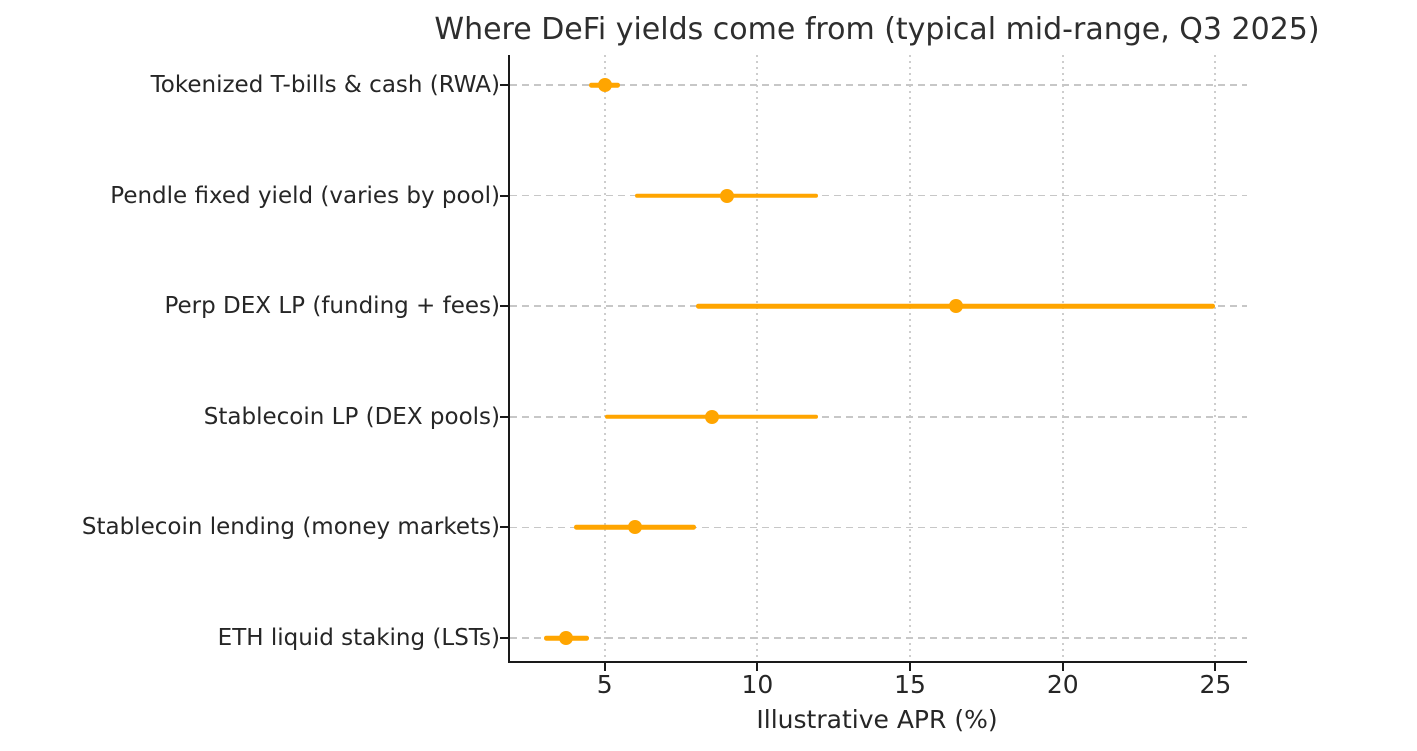 The height and width of the screenshot is (751, 1417). Describe the element at coordinates (332, 306) in the screenshot. I see `category-label: Perp DEX LP (funding + fees)` at that location.